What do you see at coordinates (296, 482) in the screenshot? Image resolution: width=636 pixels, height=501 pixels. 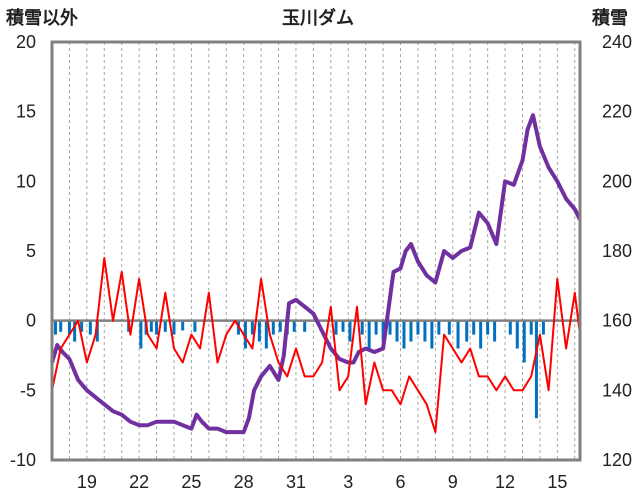 I see `x-tick-label: 31` at bounding box center [296, 482].